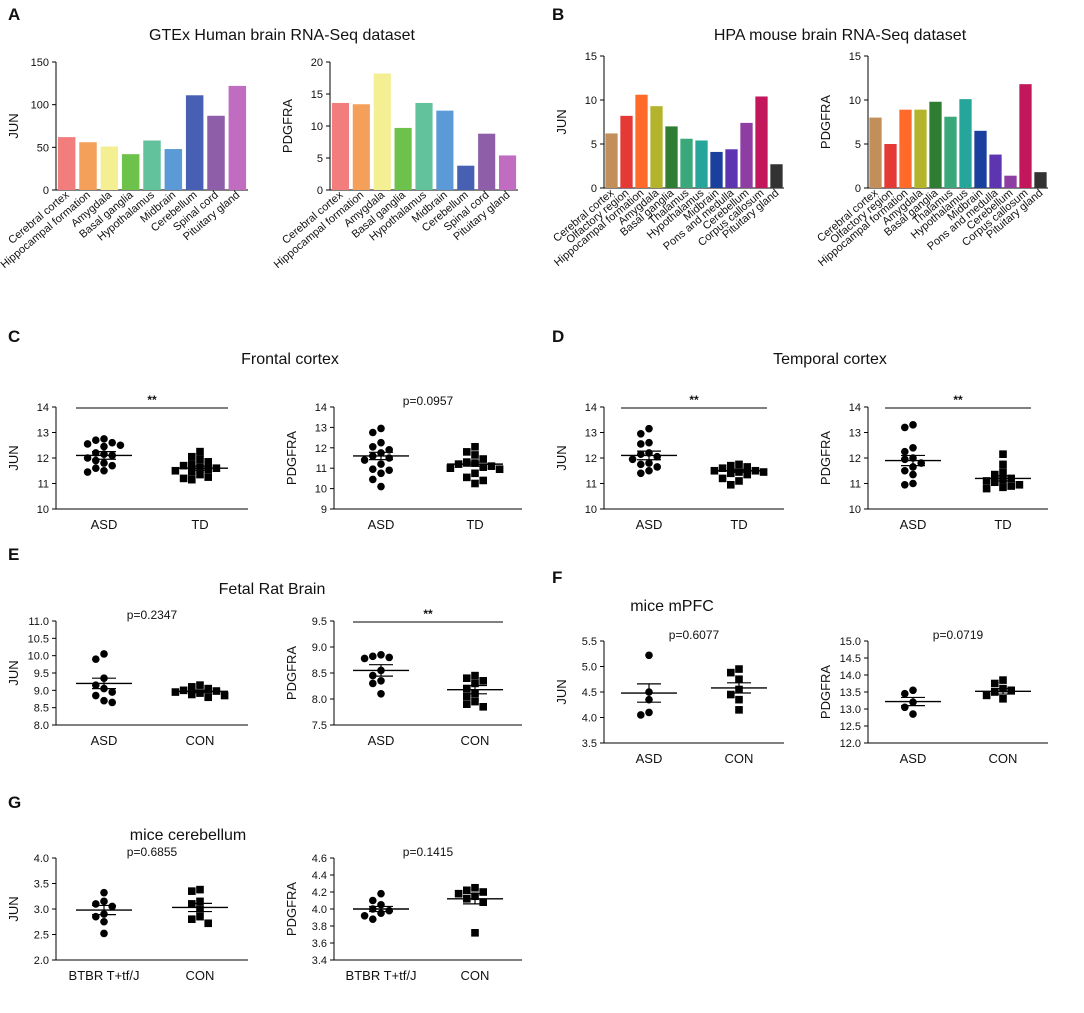 The image size is (1084, 1013). I want to click on y-tick-label: 9.0, so click(41, 691).